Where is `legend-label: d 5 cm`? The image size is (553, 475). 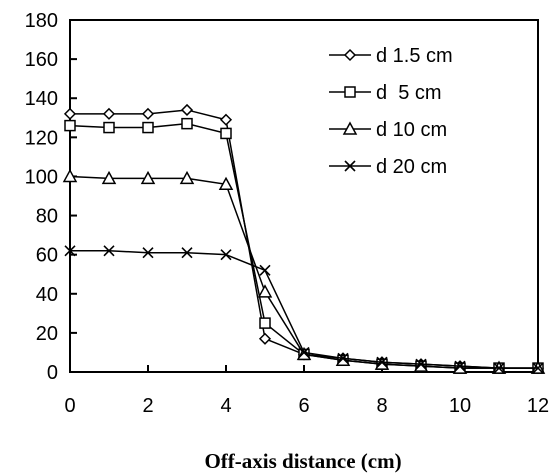
legend-label: d 5 cm is located at coordinates (409, 93).